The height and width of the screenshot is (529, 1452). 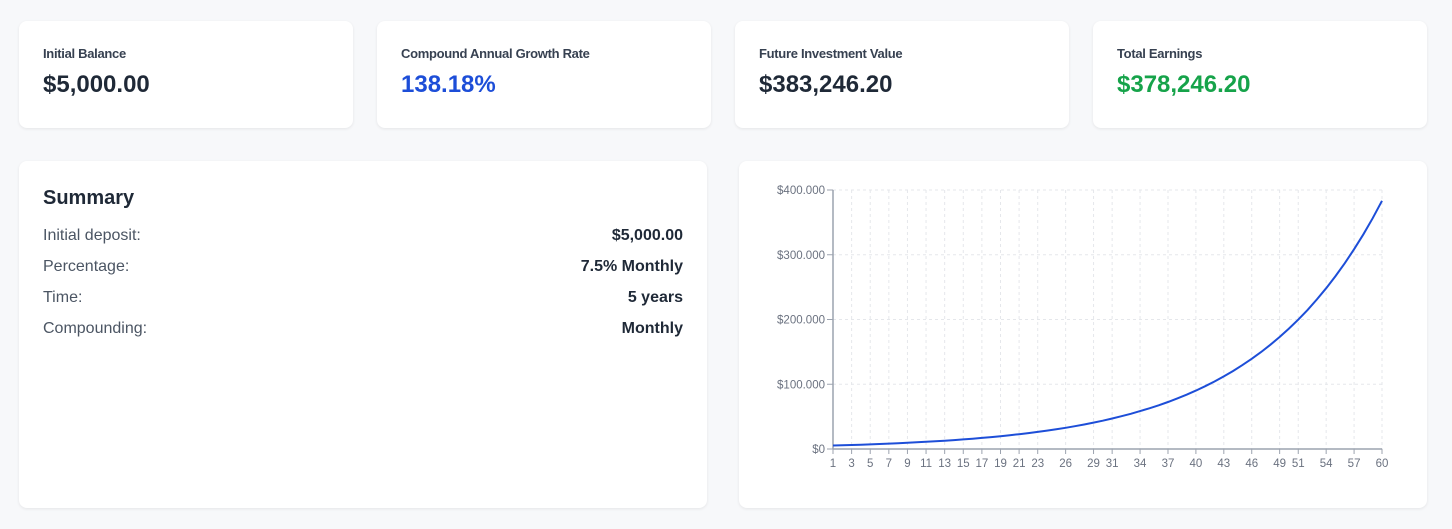 What do you see at coordinates (1184, 84) in the screenshot?
I see `stat-value: $378,246.20` at bounding box center [1184, 84].